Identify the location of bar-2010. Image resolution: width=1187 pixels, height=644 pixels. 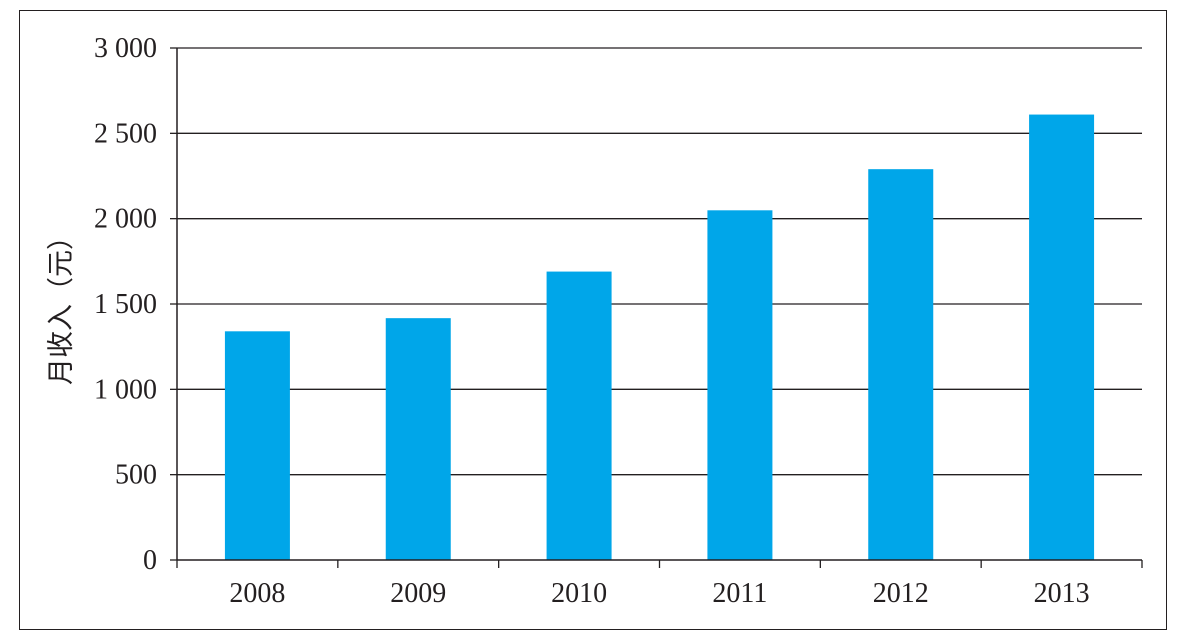
(579, 415).